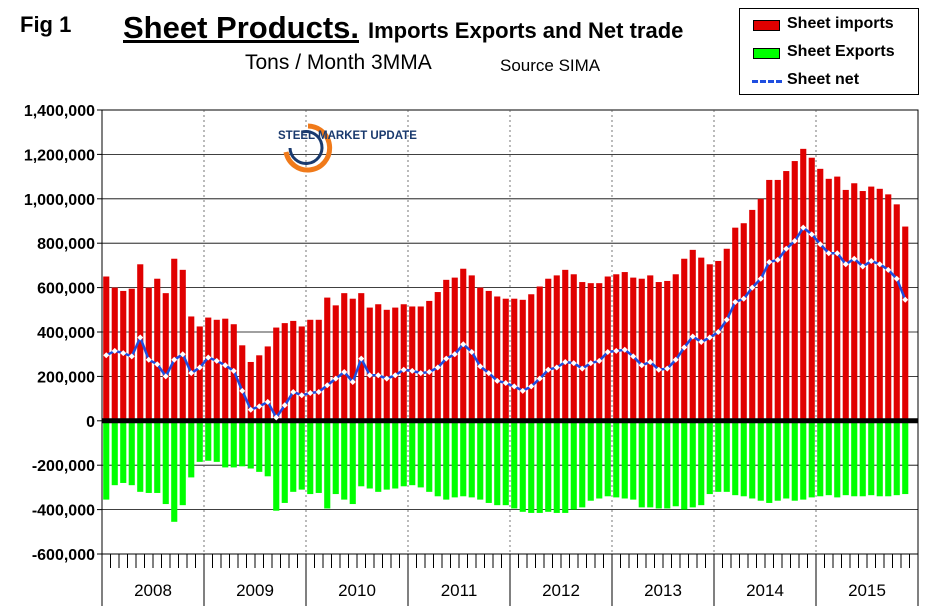 Image resolution: width=928 pixels, height=614 pixels. What do you see at coordinates (767, 81) in the screenshot?
I see `legend-swatch-net` at bounding box center [767, 81].